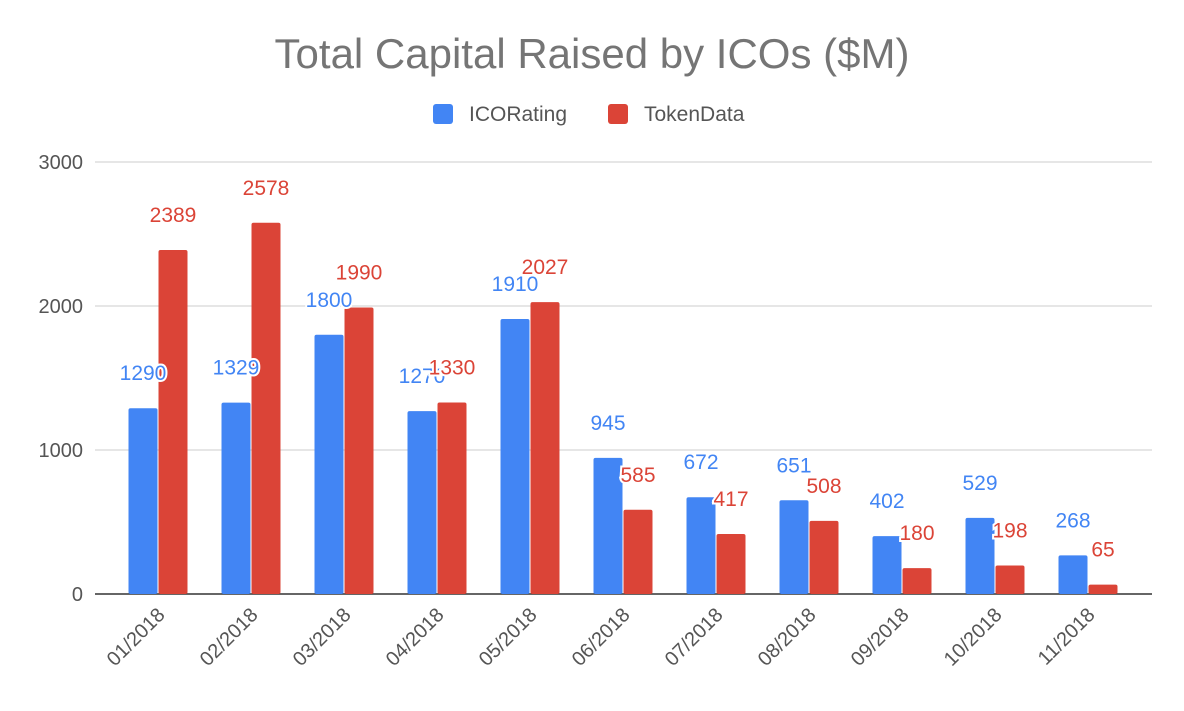  Describe the element at coordinates (637, 475) in the screenshot. I see `data-label-tokendata: 585` at that location.